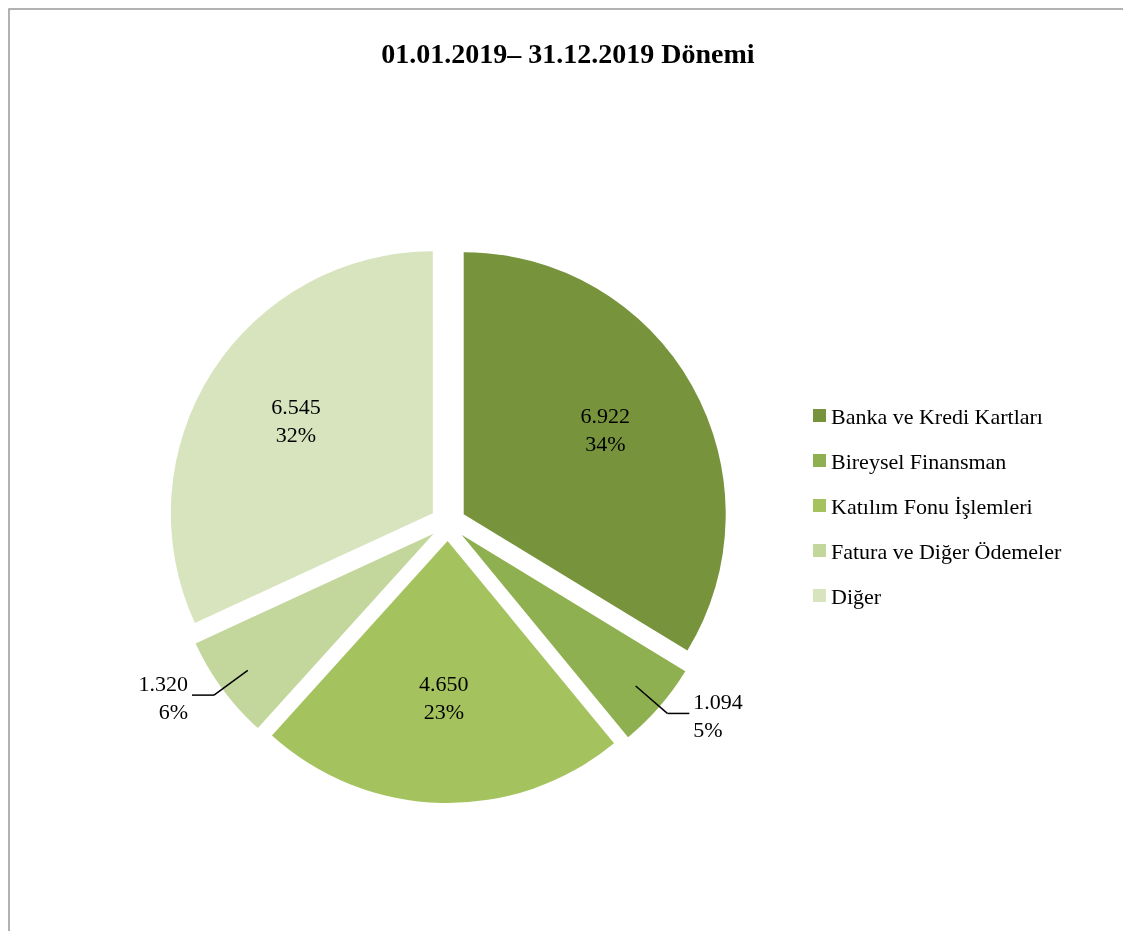  Describe the element at coordinates (937, 416) in the screenshot. I see `legend-label: Banka ve Kredi Kartları` at that location.